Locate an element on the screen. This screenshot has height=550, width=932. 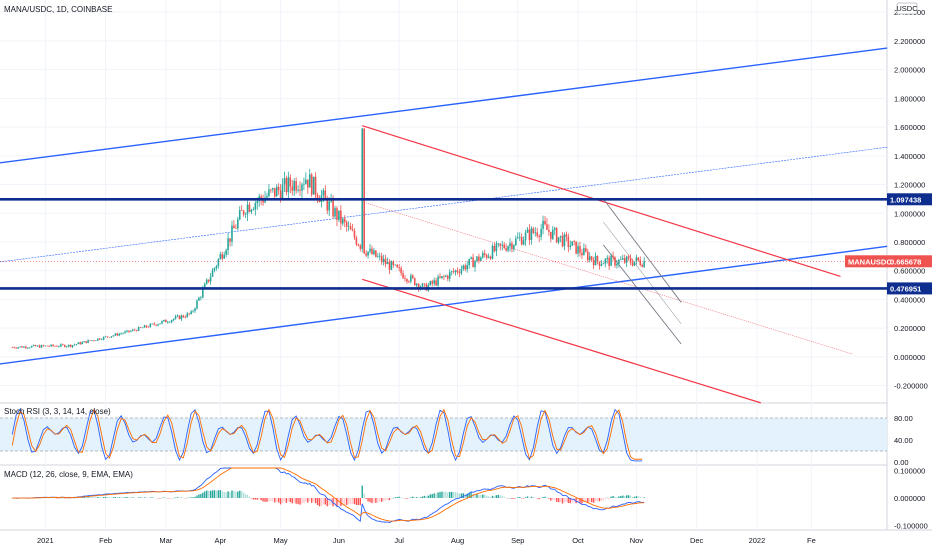
stoch-d-line is located at coordinates (327, 434).